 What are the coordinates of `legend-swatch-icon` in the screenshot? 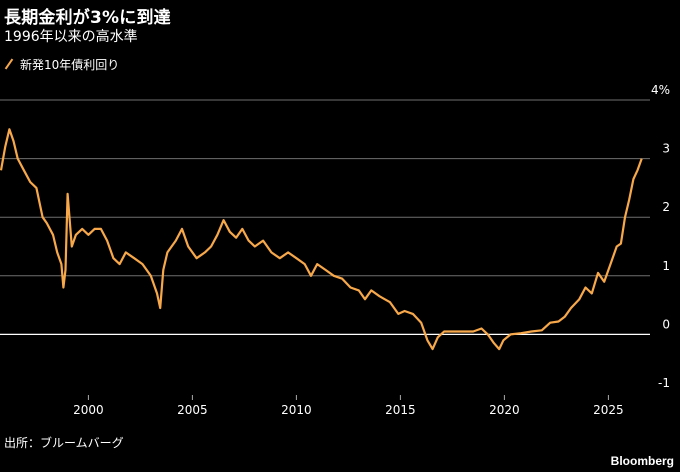 It's located at (9, 64).